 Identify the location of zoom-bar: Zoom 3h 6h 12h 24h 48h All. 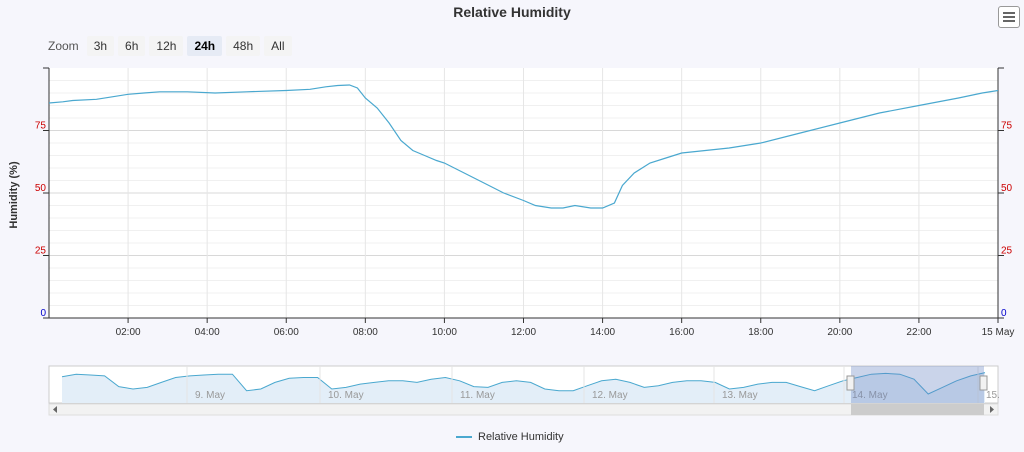
(170, 46).